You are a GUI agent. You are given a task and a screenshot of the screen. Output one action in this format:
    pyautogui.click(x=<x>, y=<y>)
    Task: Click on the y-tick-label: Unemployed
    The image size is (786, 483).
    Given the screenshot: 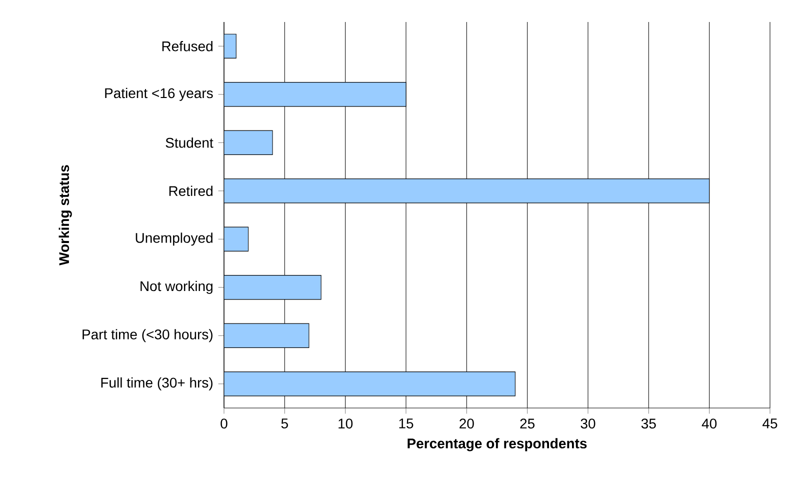 What is the action you would take?
    pyautogui.click(x=174, y=239)
    